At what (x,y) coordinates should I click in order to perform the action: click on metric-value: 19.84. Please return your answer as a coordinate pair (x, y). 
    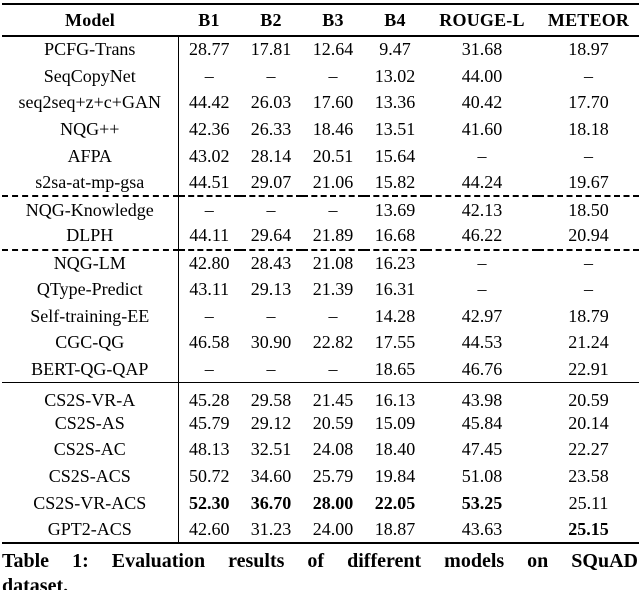
    Looking at the image, I should click on (395, 475).